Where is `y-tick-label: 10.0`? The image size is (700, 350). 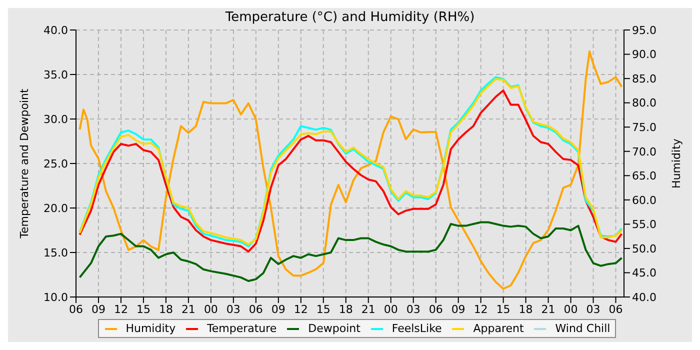 y-tick-label: 10.0 is located at coordinates (56, 297).